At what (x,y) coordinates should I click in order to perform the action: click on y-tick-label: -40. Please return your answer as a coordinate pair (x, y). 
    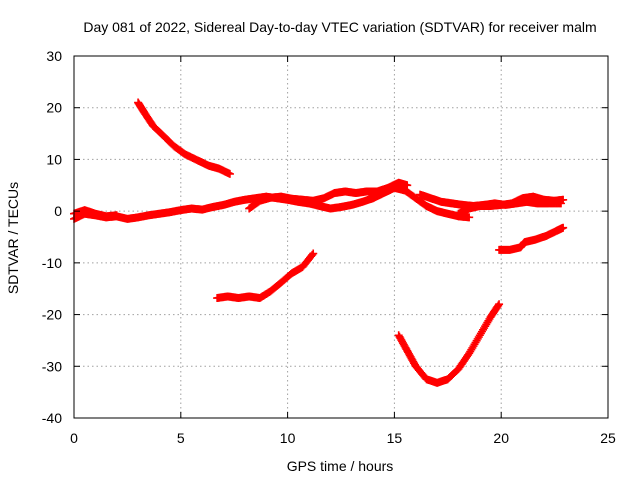
    Looking at the image, I should click on (52, 418).